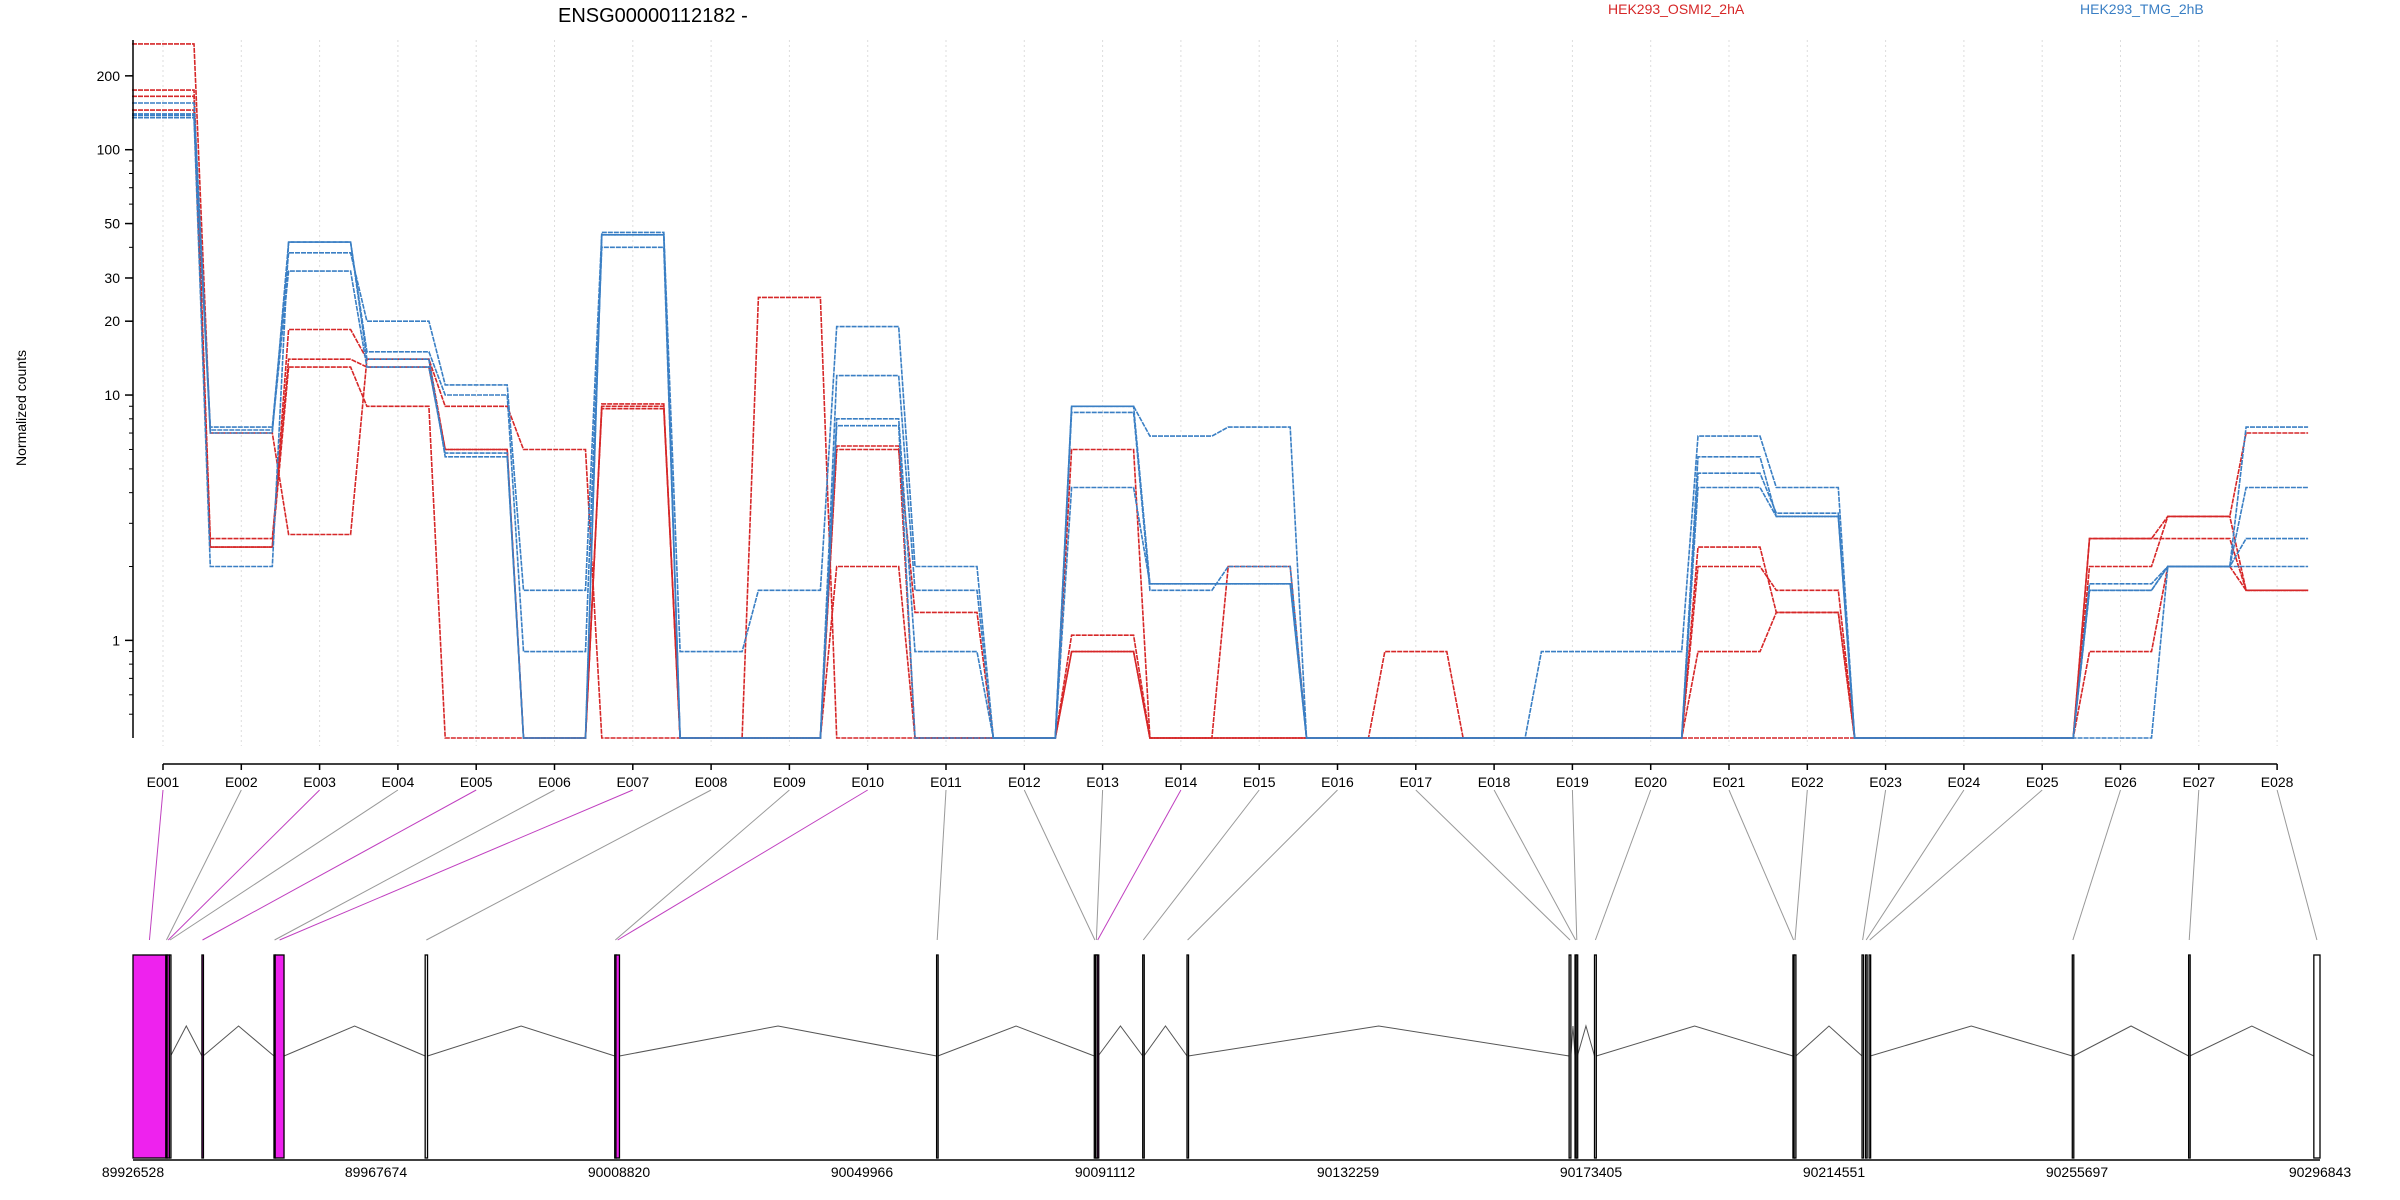 This screenshot has width=2400, height=1200. Describe the element at coordinates (112, 321) in the screenshot. I see `y-tick-label-20: 20` at that location.